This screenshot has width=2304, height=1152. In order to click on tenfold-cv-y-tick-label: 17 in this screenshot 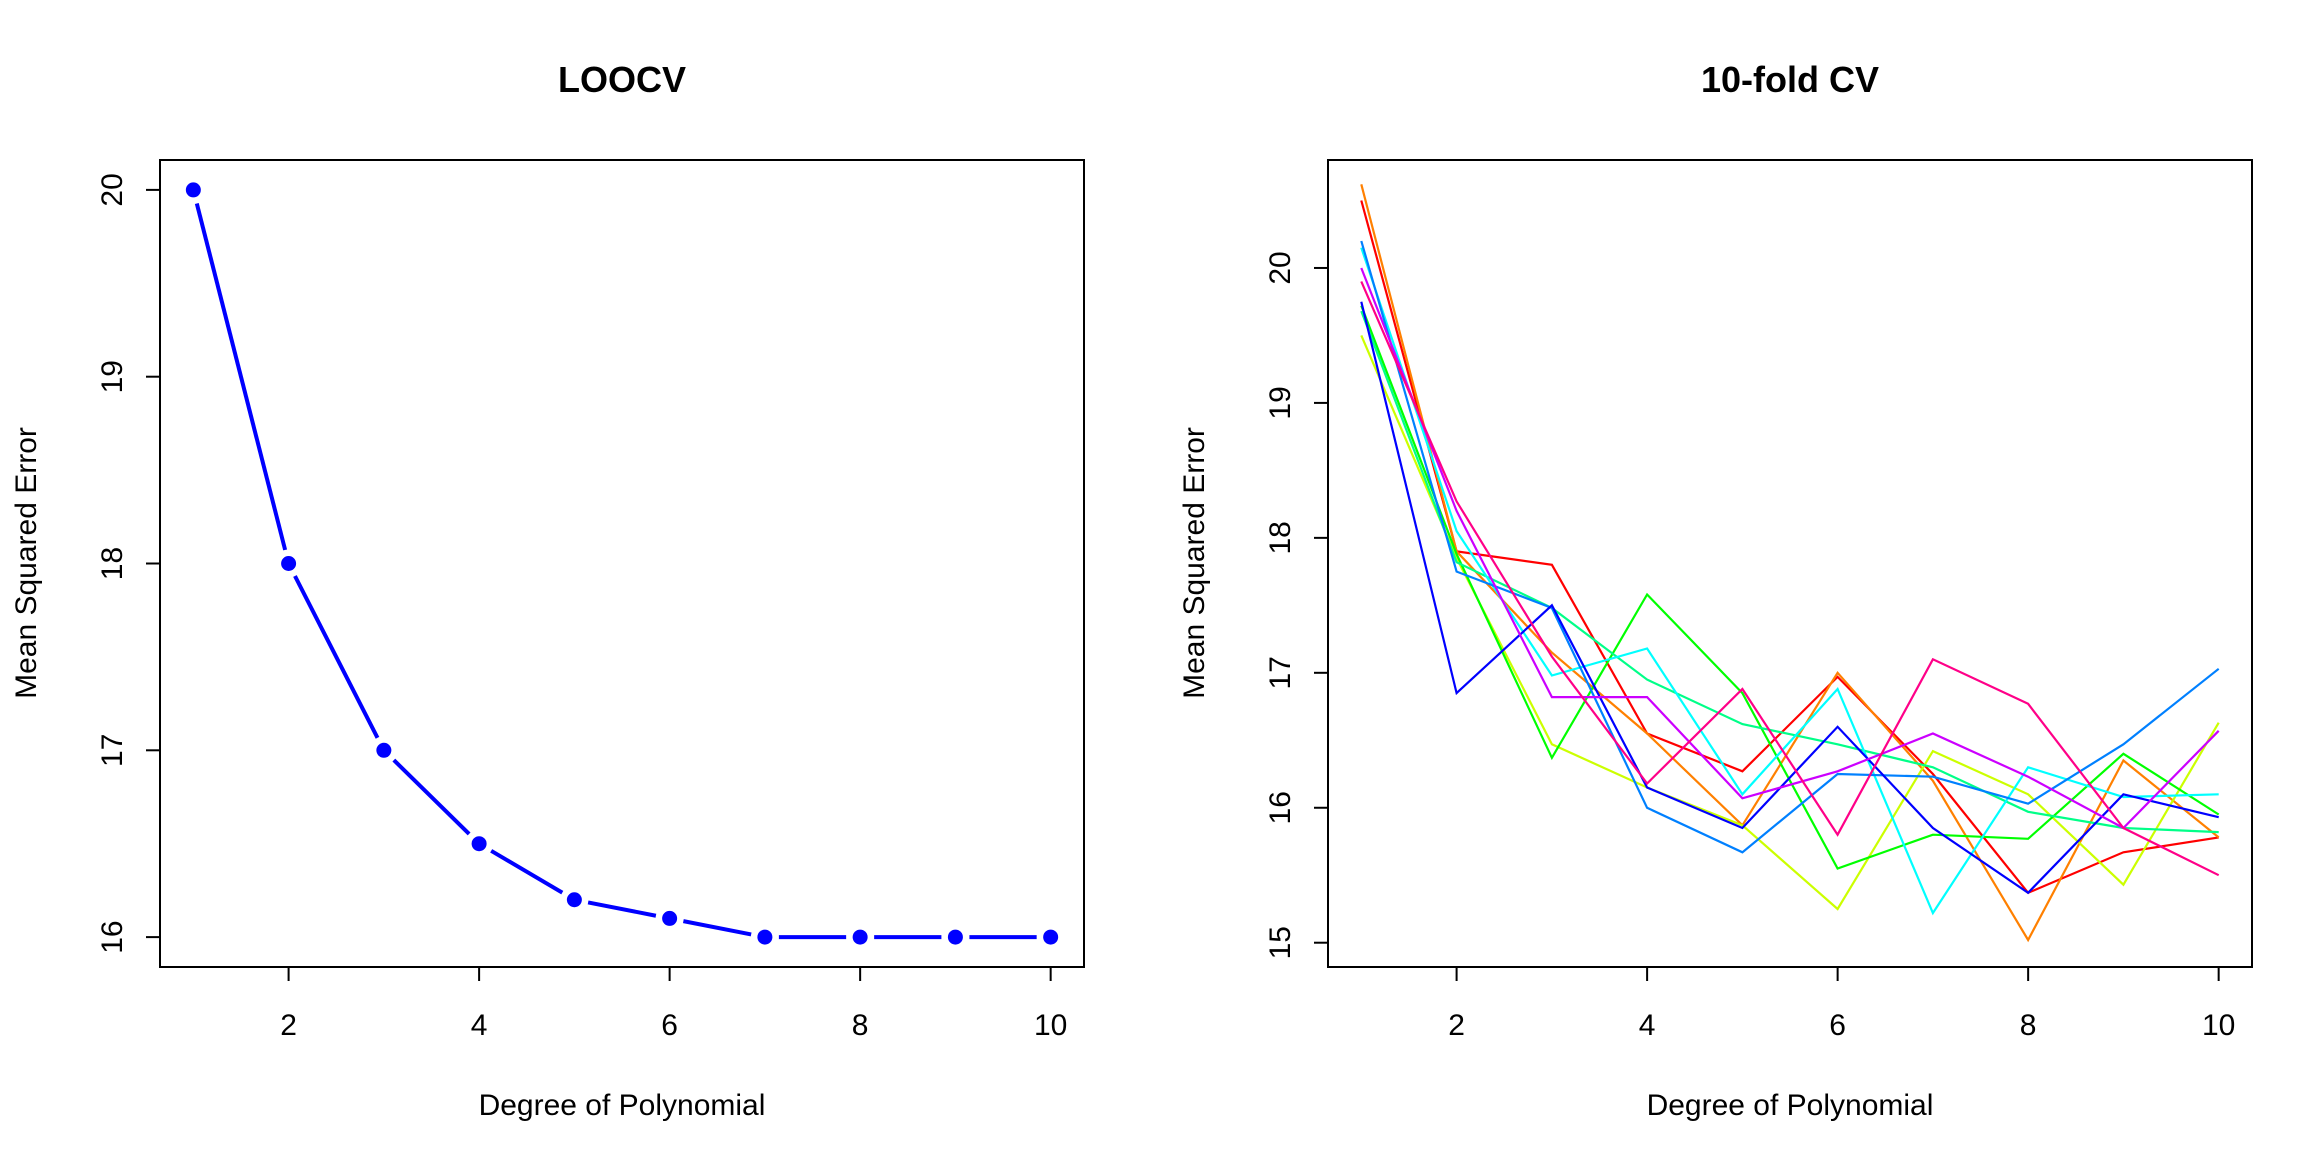, I will do `click(1280, 672)`.